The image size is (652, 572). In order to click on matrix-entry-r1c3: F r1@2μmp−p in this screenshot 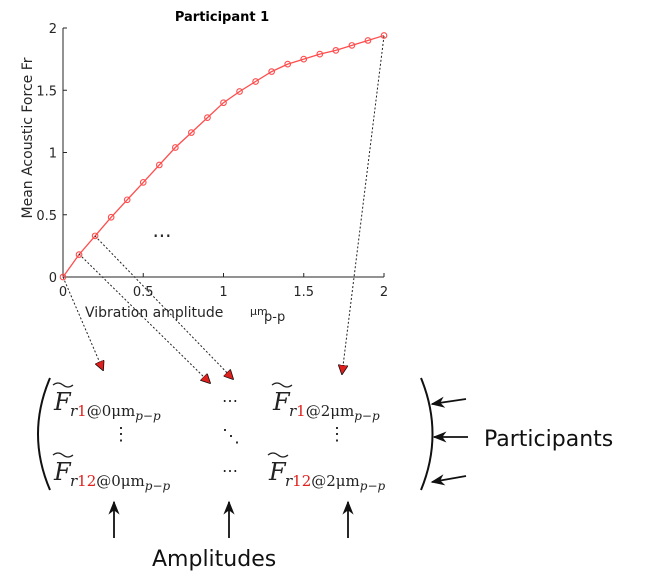, I will do `click(325, 402)`.